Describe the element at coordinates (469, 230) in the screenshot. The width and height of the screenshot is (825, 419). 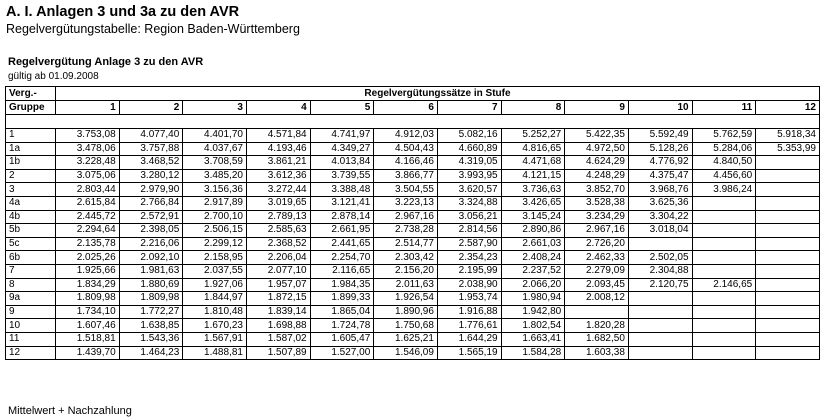
I see `value-cell: 2.814,56` at that location.